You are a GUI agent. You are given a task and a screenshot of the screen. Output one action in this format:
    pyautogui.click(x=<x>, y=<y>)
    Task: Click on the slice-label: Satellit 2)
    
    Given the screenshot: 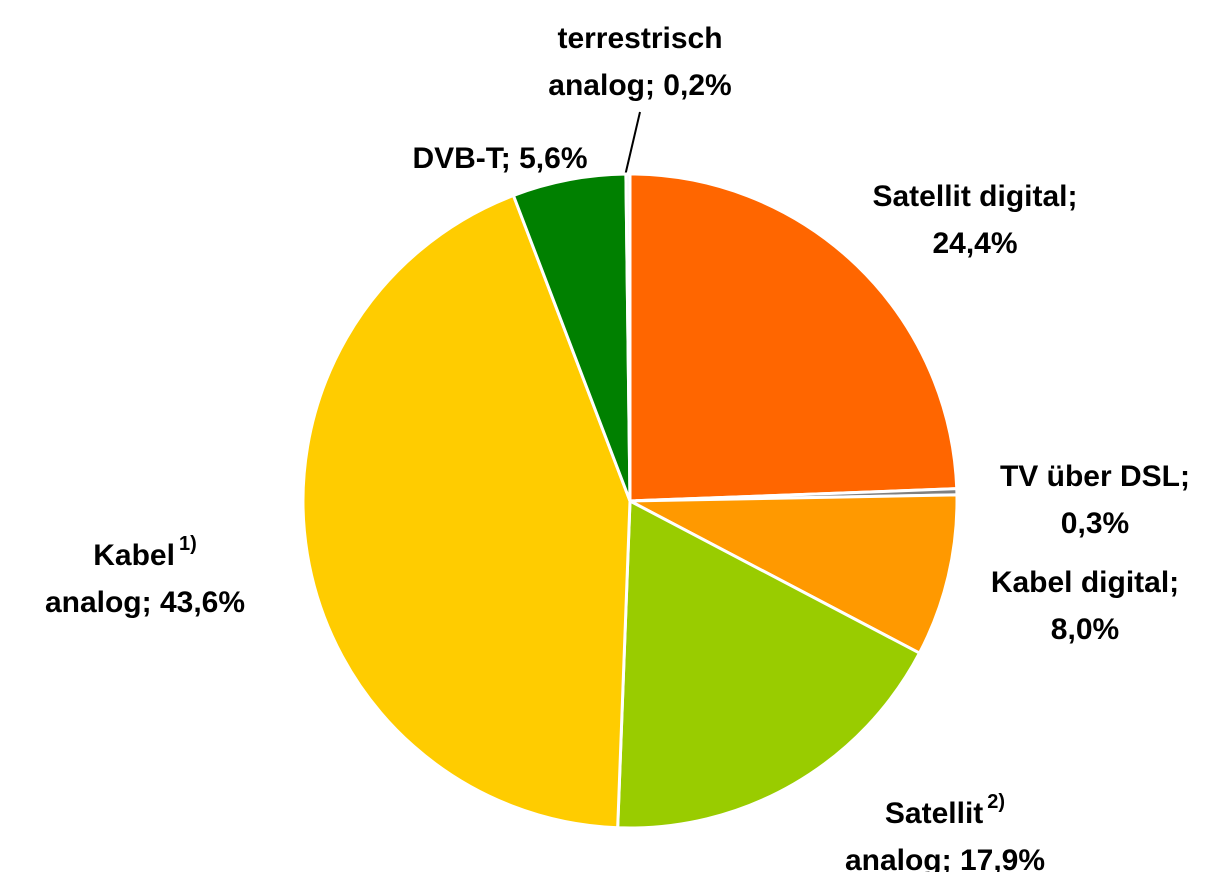 What is the action you would take?
    pyautogui.click(x=945, y=810)
    